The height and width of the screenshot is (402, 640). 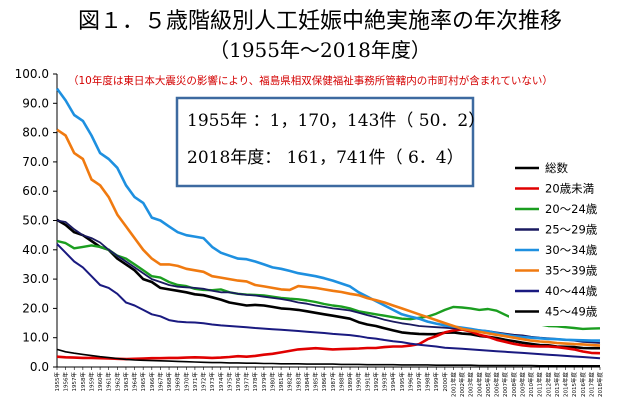 I want to click on y-tick-label: 40.0, so click(x=35, y=250).